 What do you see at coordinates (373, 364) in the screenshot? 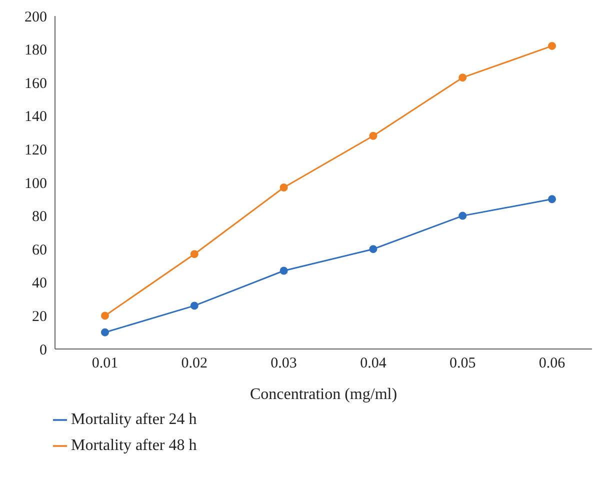
I see `x-tick-label: 0.04` at bounding box center [373, 364].